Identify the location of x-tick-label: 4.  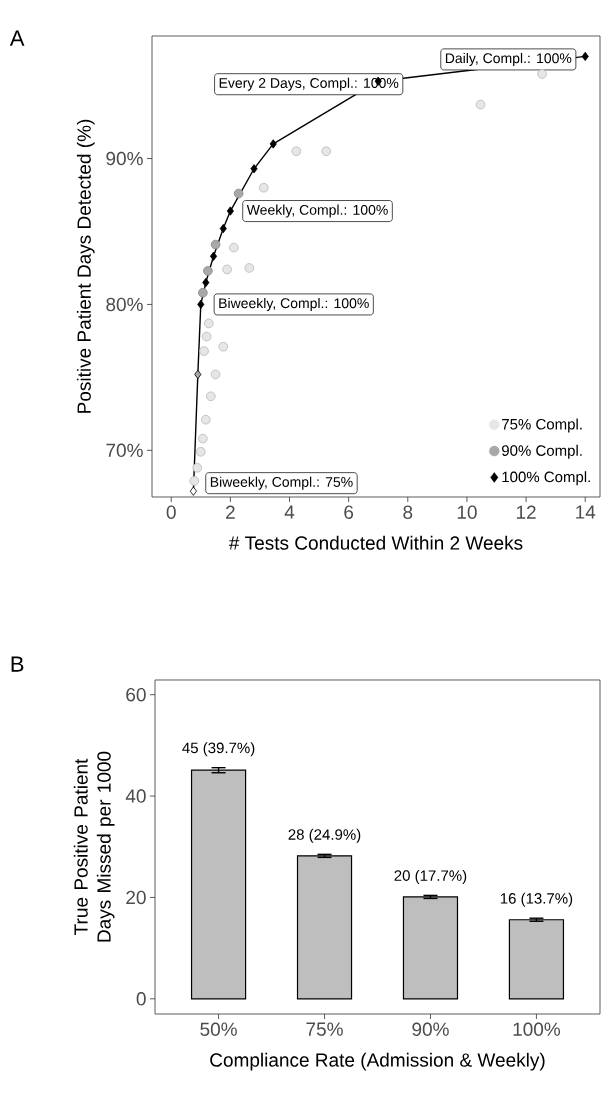
(289, 512).